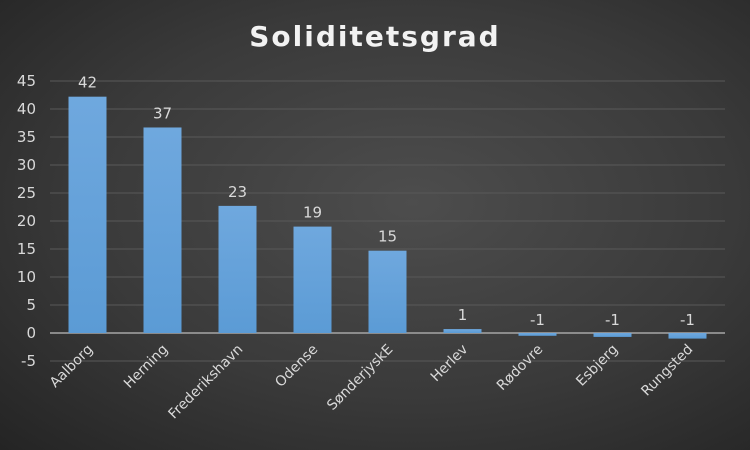 This screenshot has width=750, height=450. What do you see at coordinates (450, 364) in the screenshot?
I see `x-tick-label: Herlev` at bounding box center [450, 364].